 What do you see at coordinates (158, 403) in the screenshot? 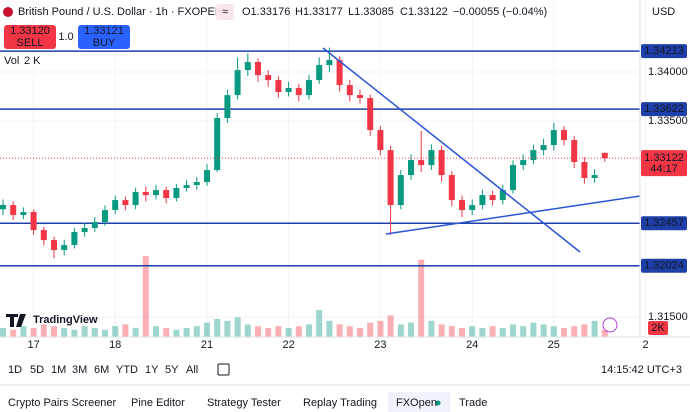
I see `tab: Pine Editor` at bounding box center [158, 403].